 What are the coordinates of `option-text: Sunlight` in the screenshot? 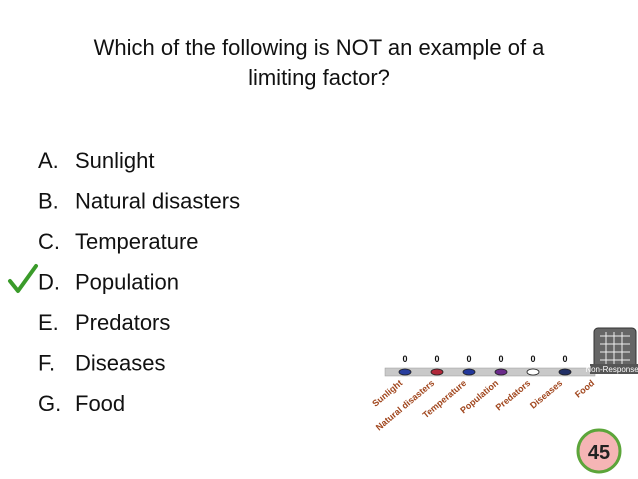 It's located at (115, 160).